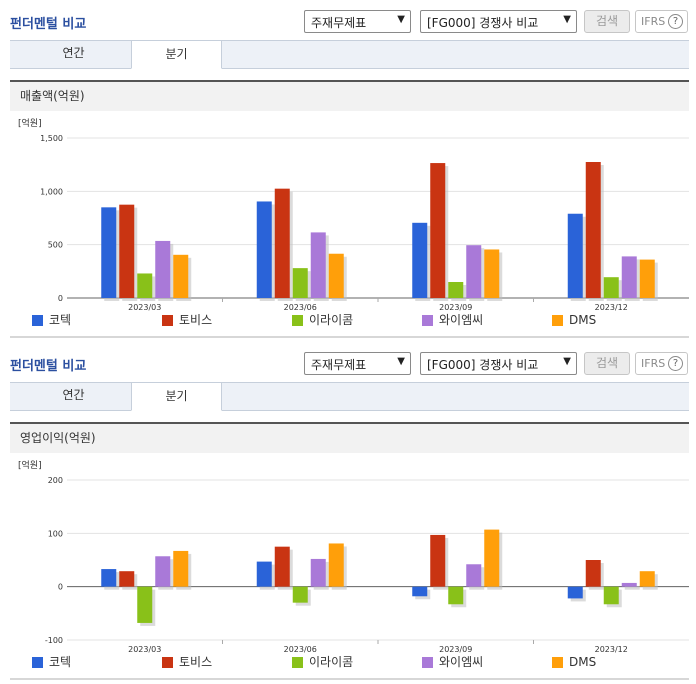  I want to click on y-tick-label: 1,500, so click(51, 138).